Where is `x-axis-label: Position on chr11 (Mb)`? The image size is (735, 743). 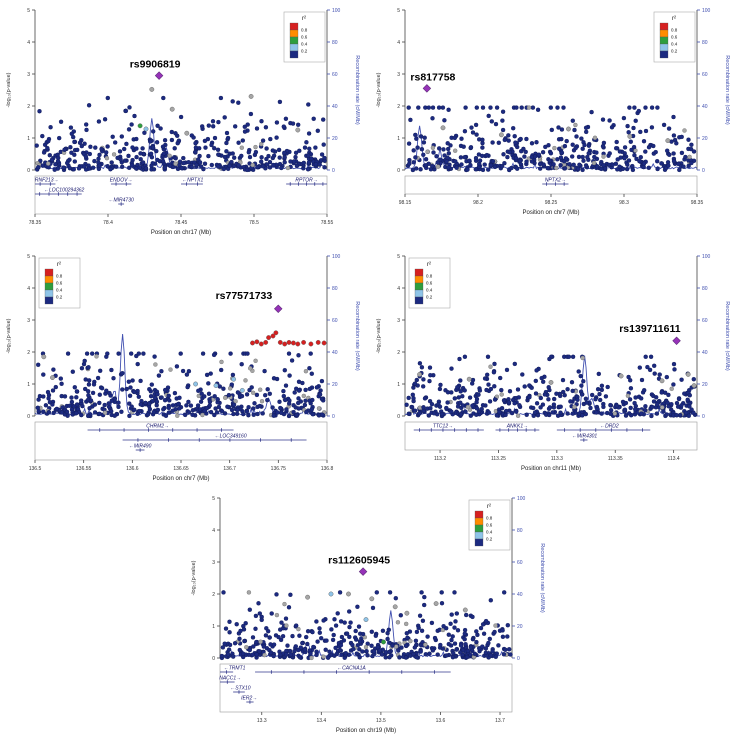 x-axis-label: Position on chr11 (Mb) is located at coordinates (551, 469).